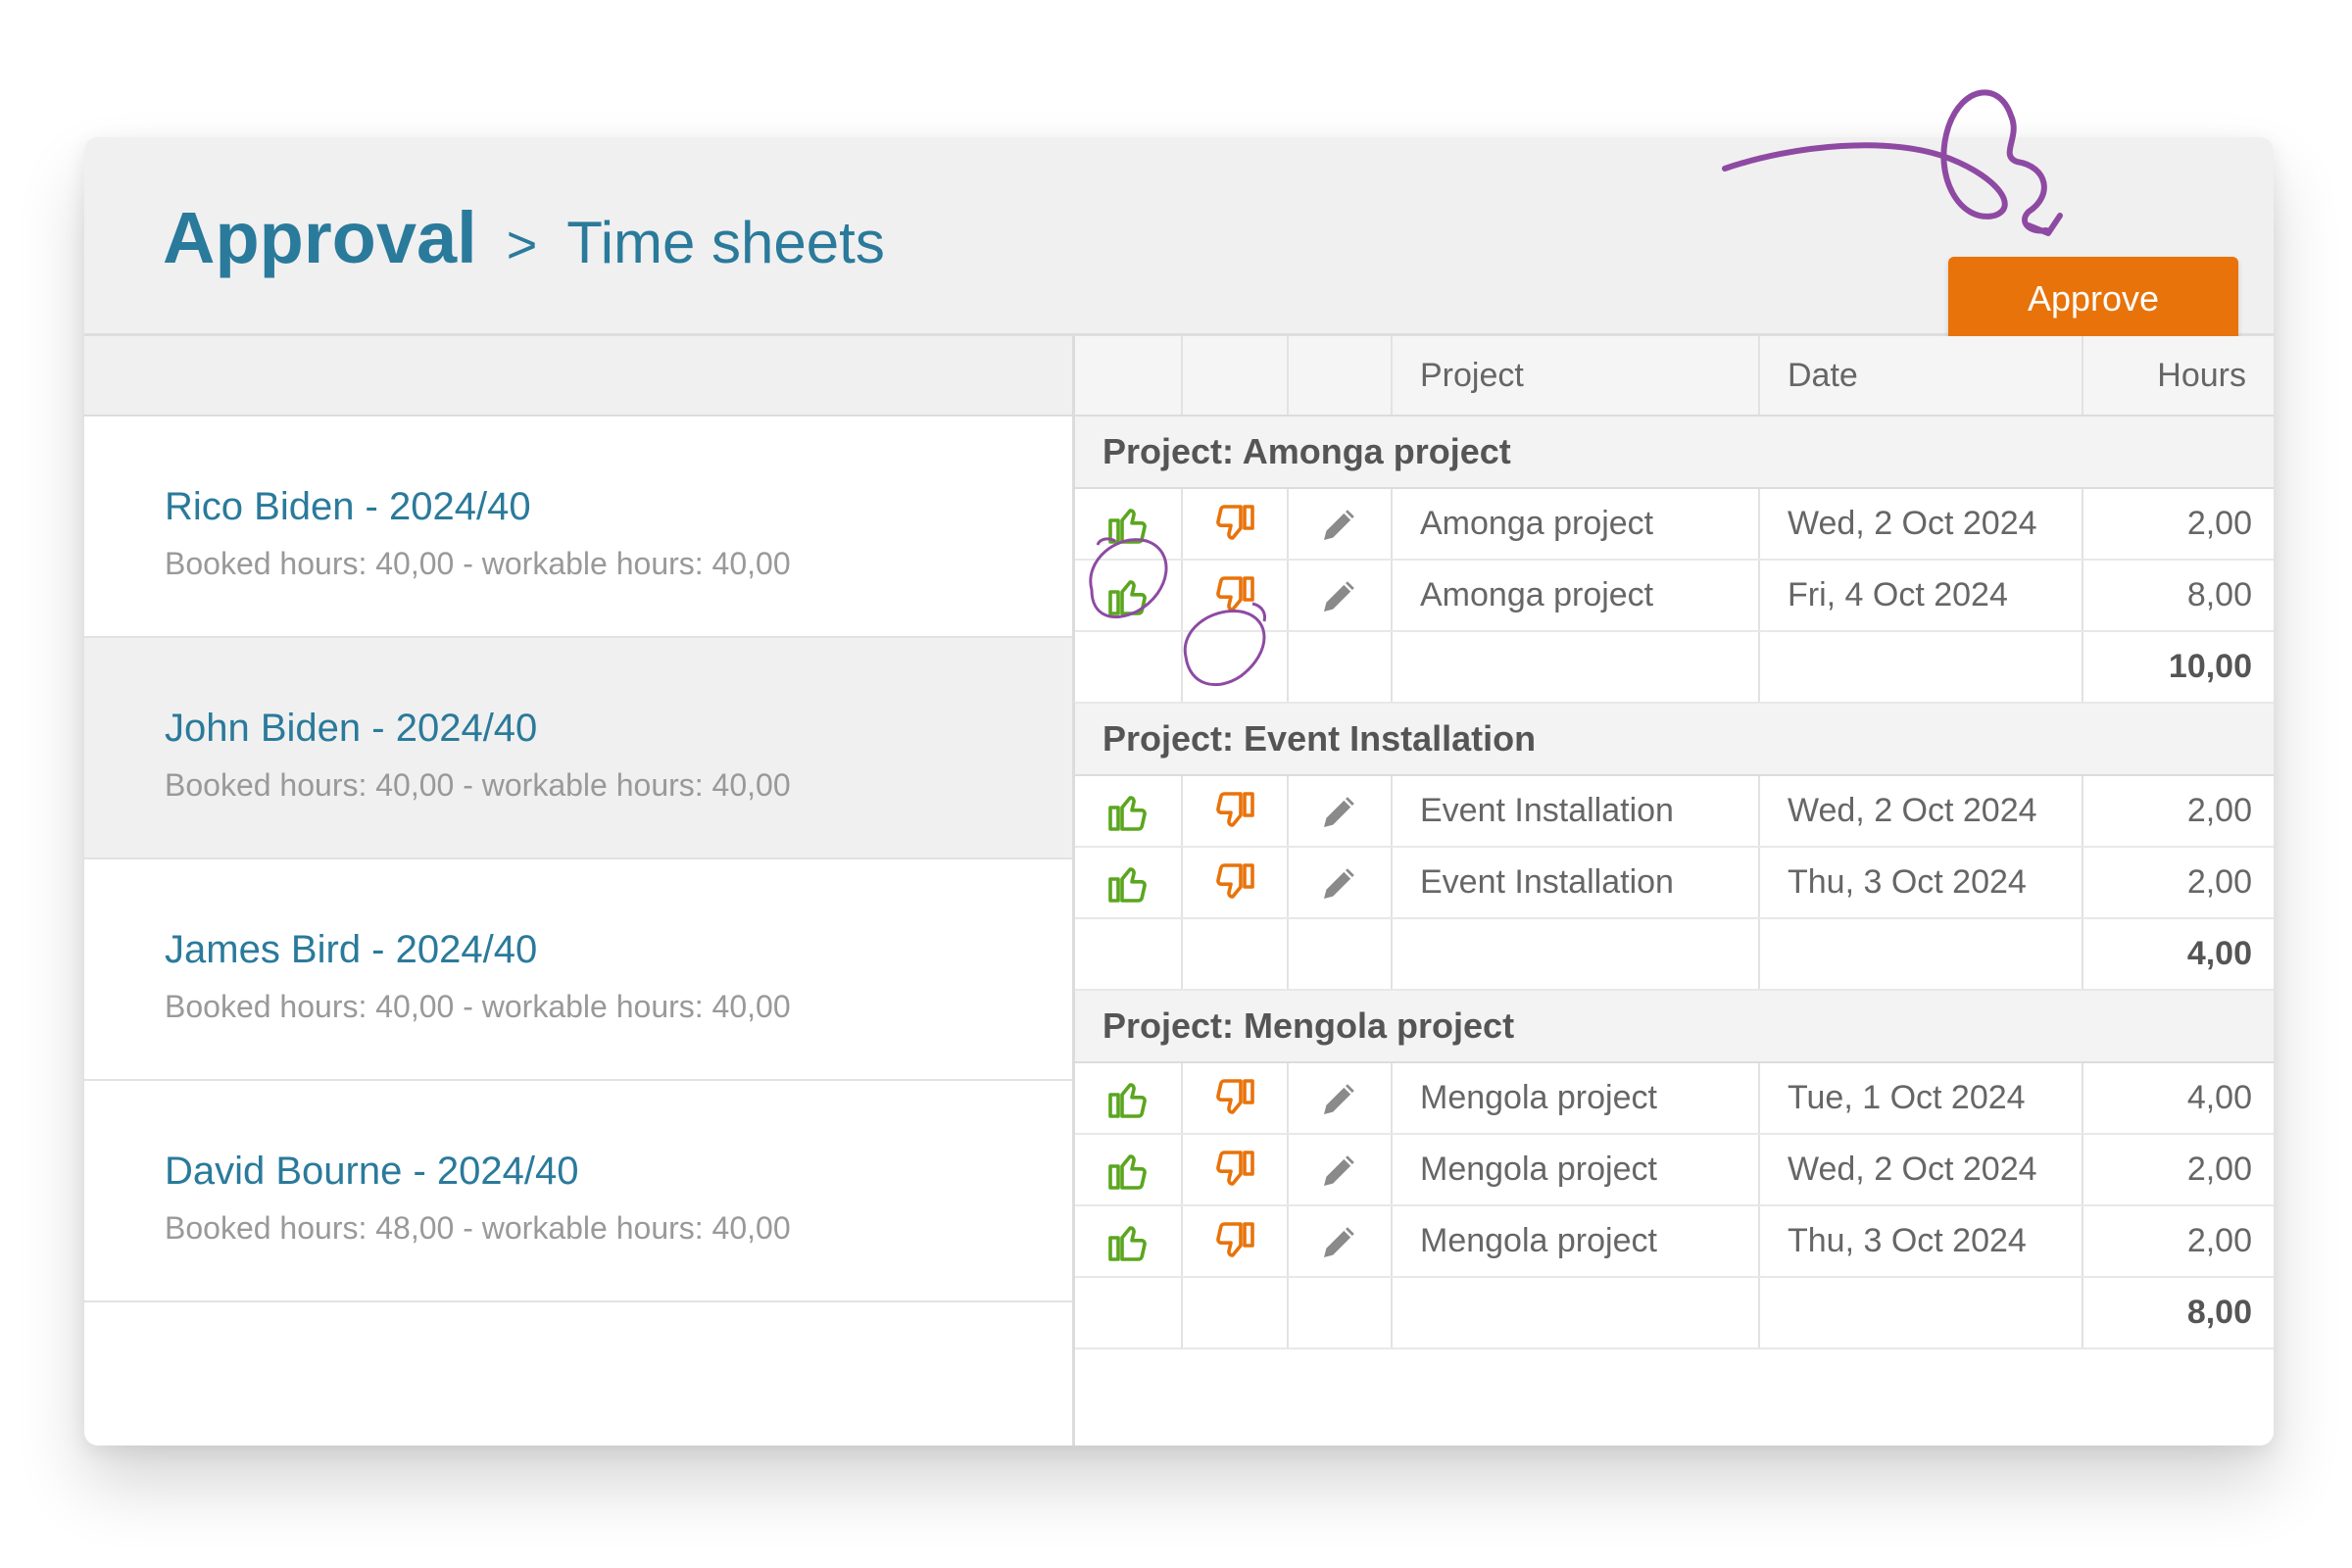 The width and height of the screenshot is (2352, 1568). Describe the element at coordinates (2093, 299) in the screenshot. I see `approve-button: Approve` at that location.